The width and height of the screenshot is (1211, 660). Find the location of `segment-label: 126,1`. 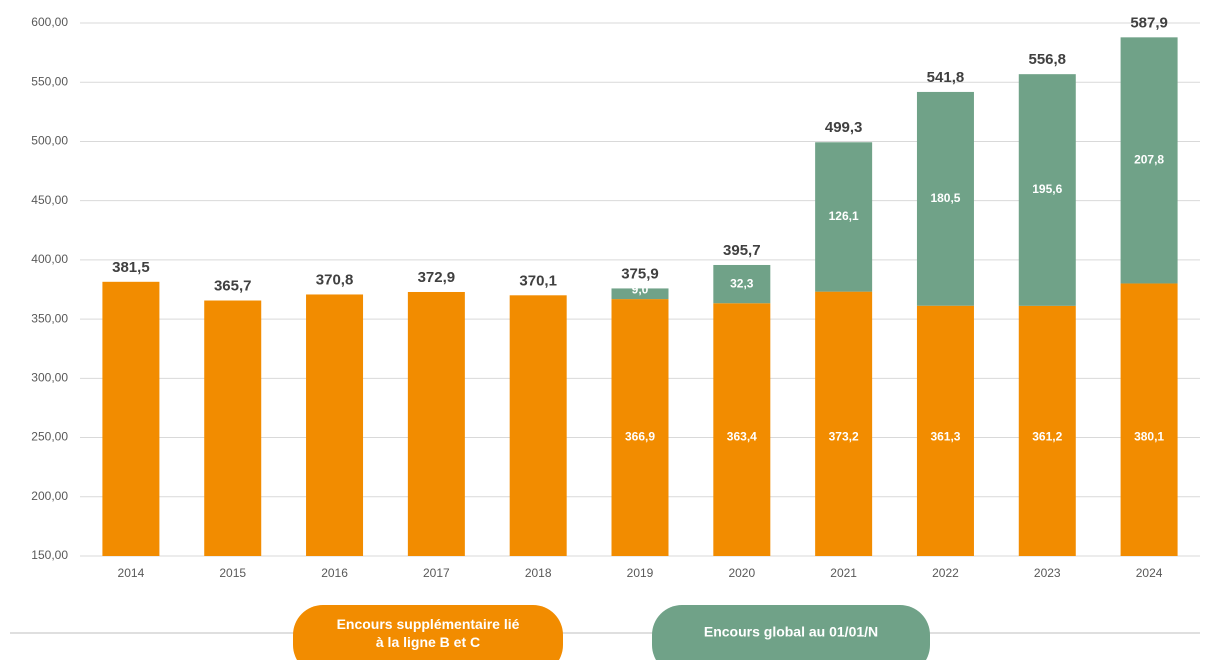

segment-label: 126,1 is located at coordinates (844, 216).